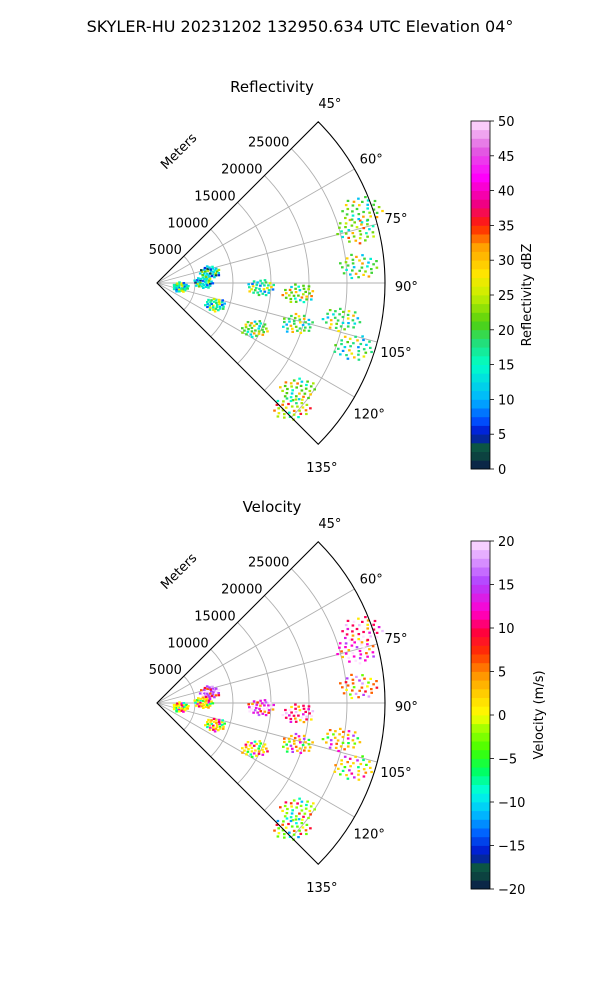  Describe the element at coordinates (511, 847) in the screenshot. I see `colorbar-tick-label: −15` at that location.